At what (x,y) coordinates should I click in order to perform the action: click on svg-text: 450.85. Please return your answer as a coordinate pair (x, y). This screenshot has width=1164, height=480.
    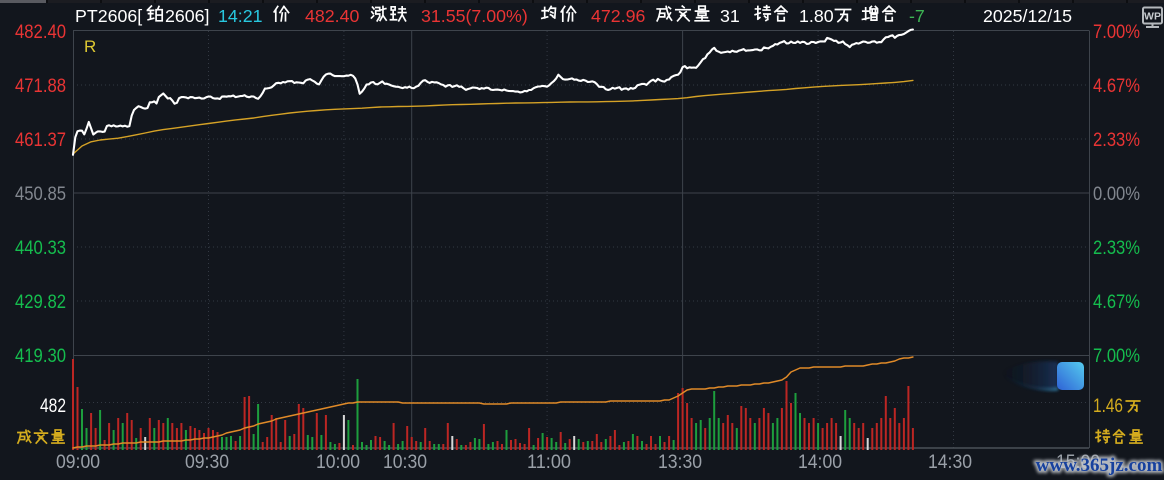
    Looking at the image, I should click on (40, 194).